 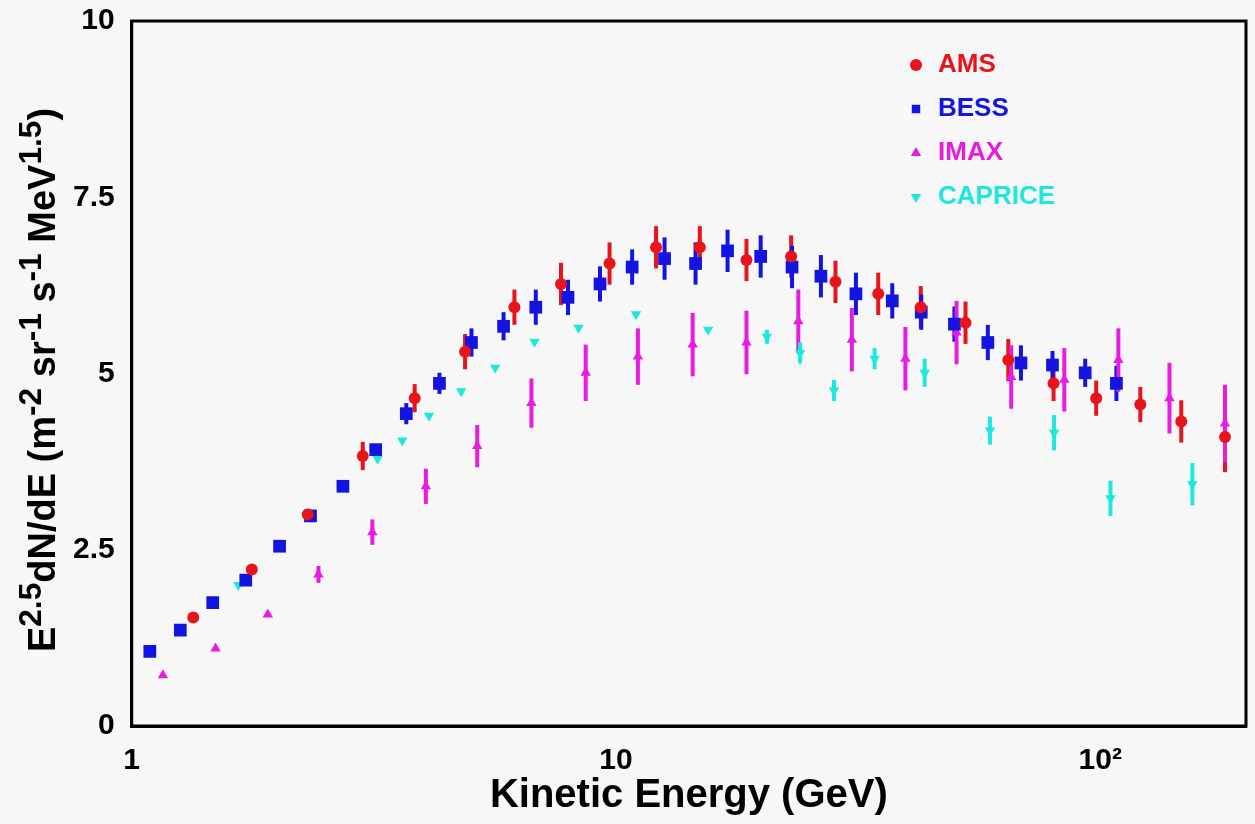 I want to click on legend-label: CAPRICE, so click(x=997, y=195).